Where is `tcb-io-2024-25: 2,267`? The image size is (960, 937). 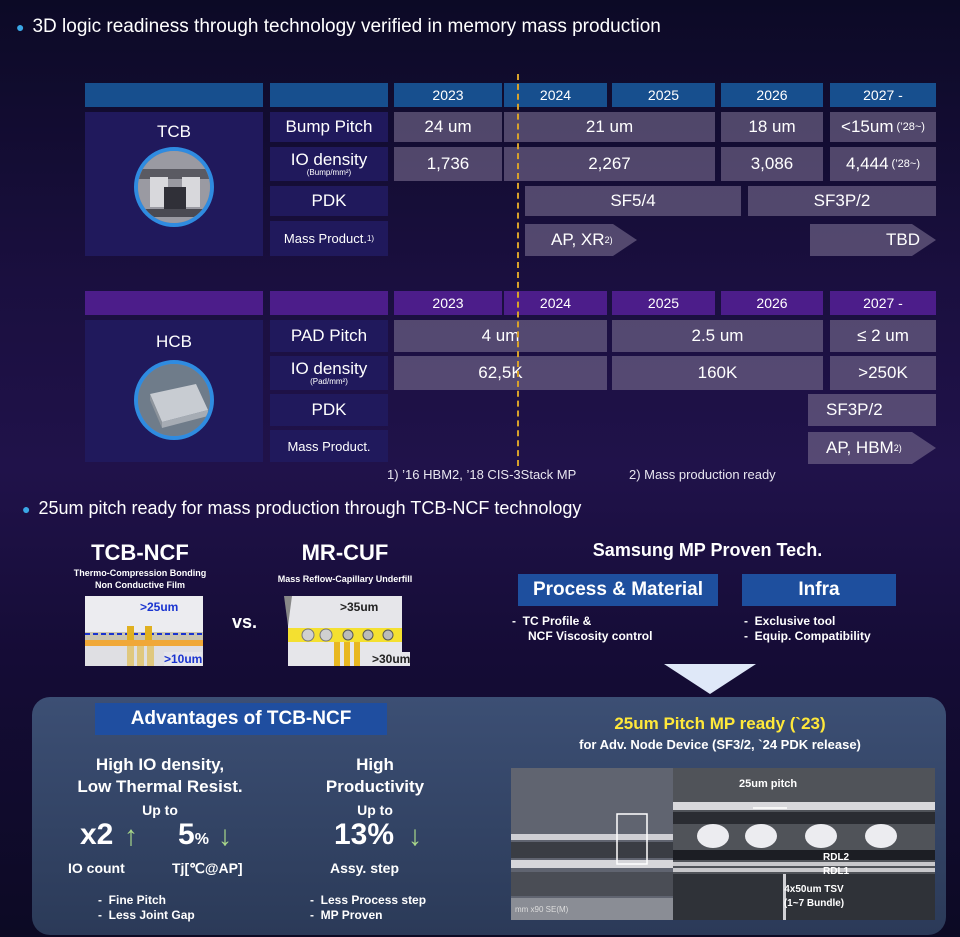
tcb-io-2024-25: 2,267 is located at coordinates (609, 164).